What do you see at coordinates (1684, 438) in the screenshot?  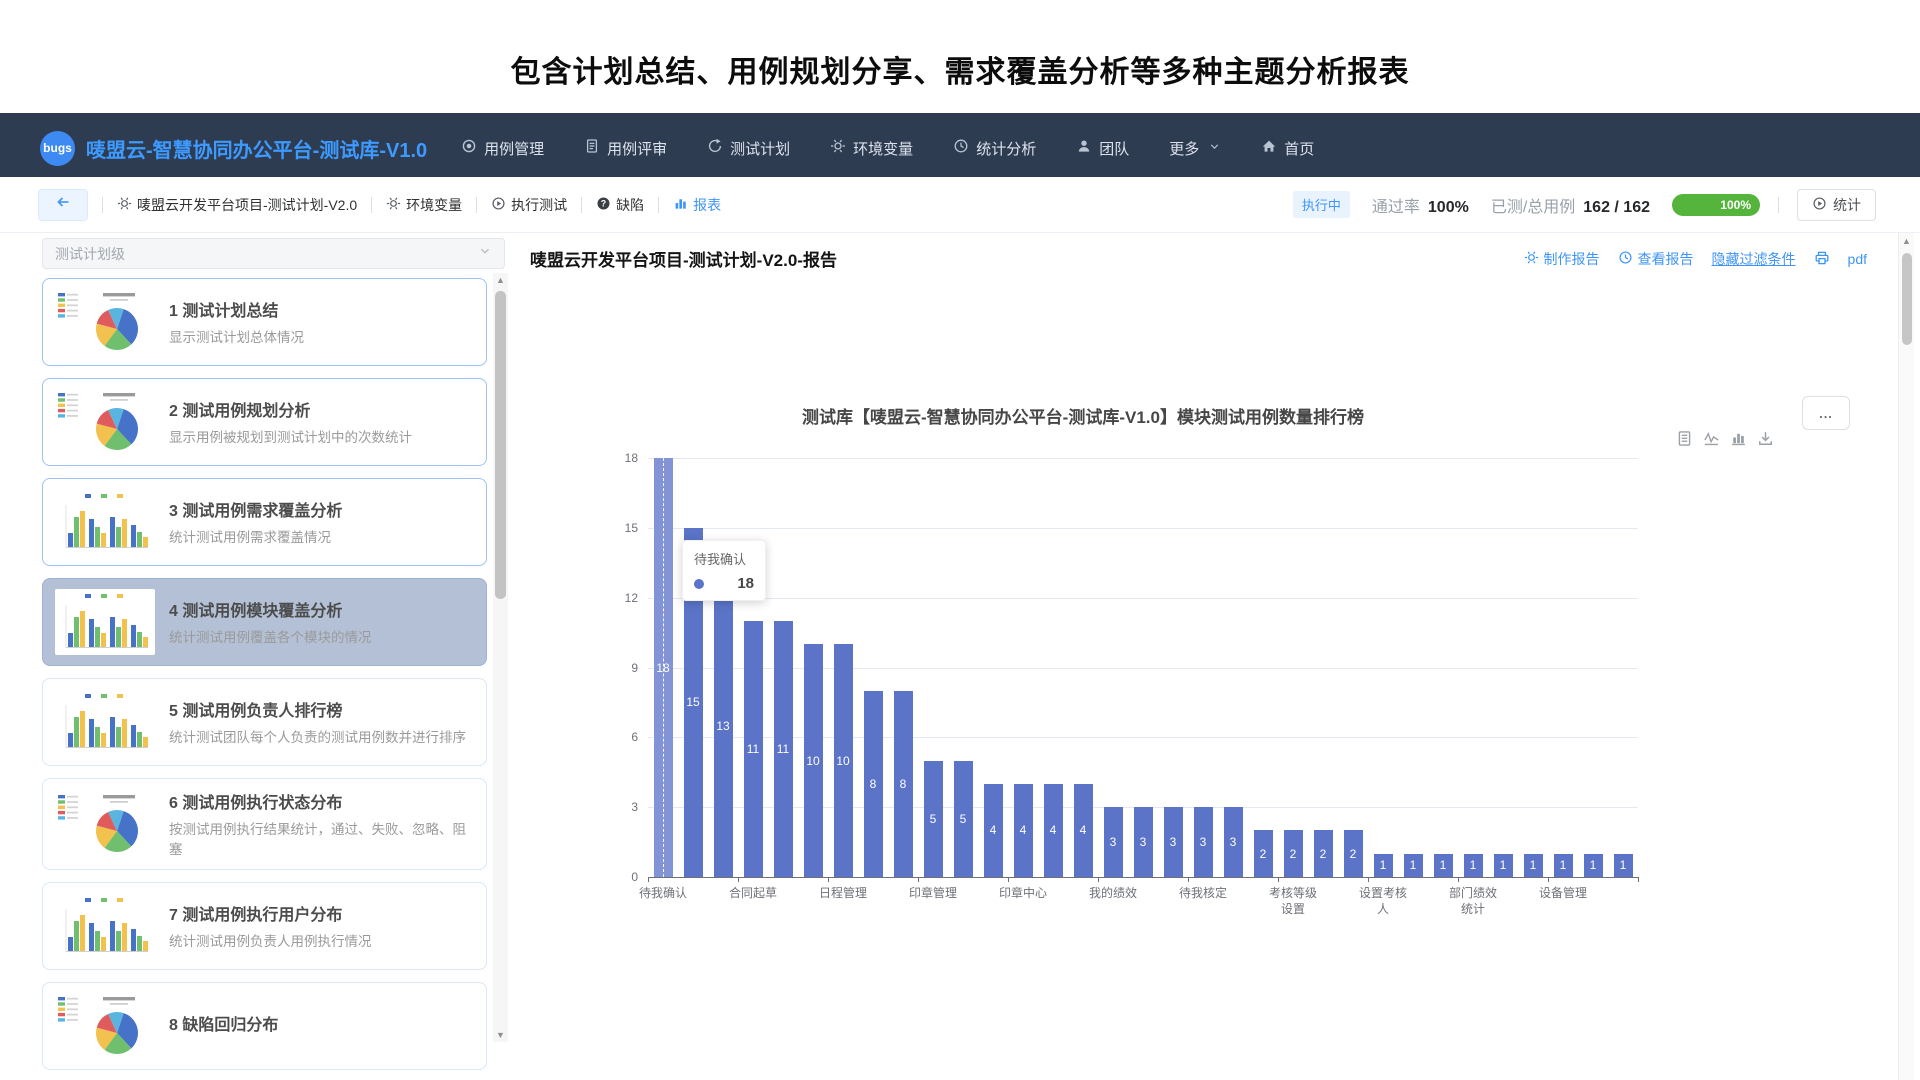 I see `data-view-icon` at bounding box center [1684, 438].